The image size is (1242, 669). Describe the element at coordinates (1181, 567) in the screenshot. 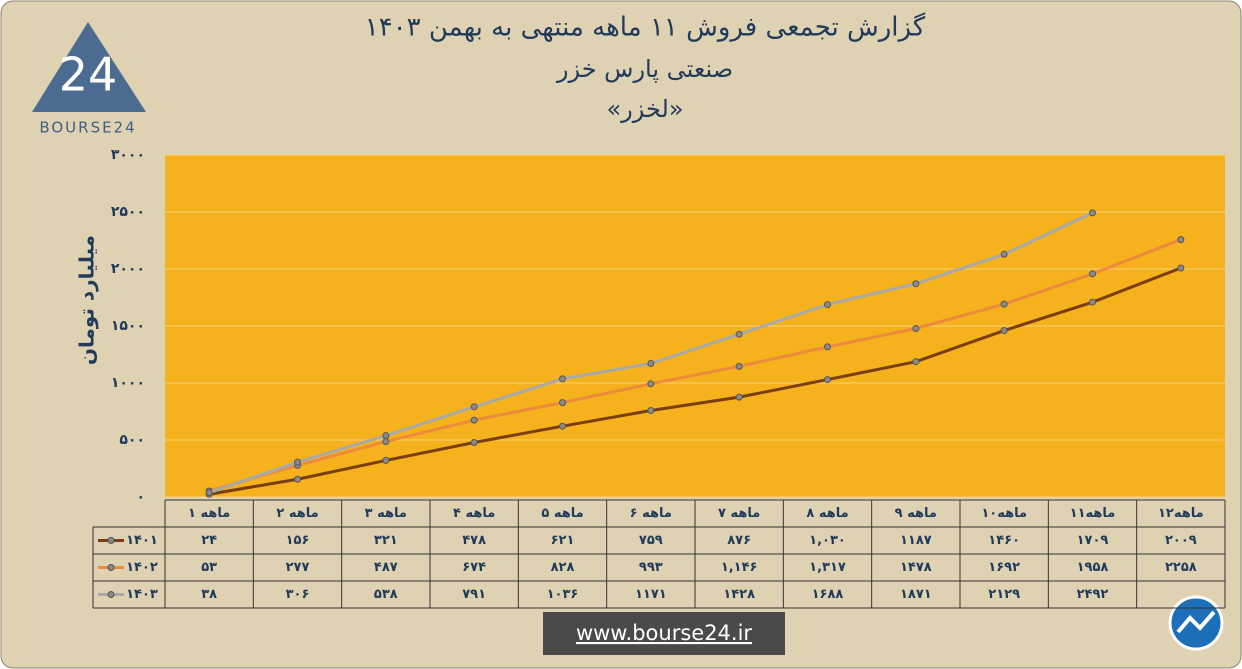

I see `table-cell: ۲۲۵۸` at that location.